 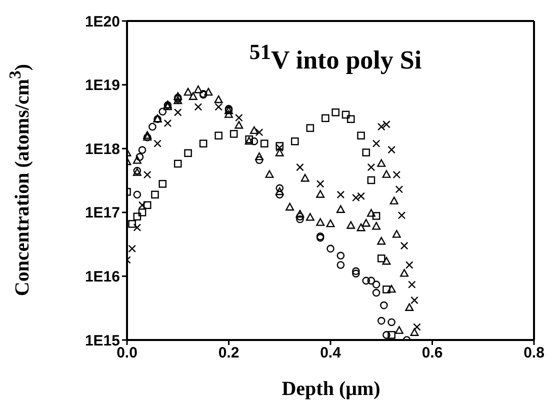 What do you see at coordinates (102, 85) in the screenshot?
I see `y-tick-label: 1E19` at bounding box center [102, 85].